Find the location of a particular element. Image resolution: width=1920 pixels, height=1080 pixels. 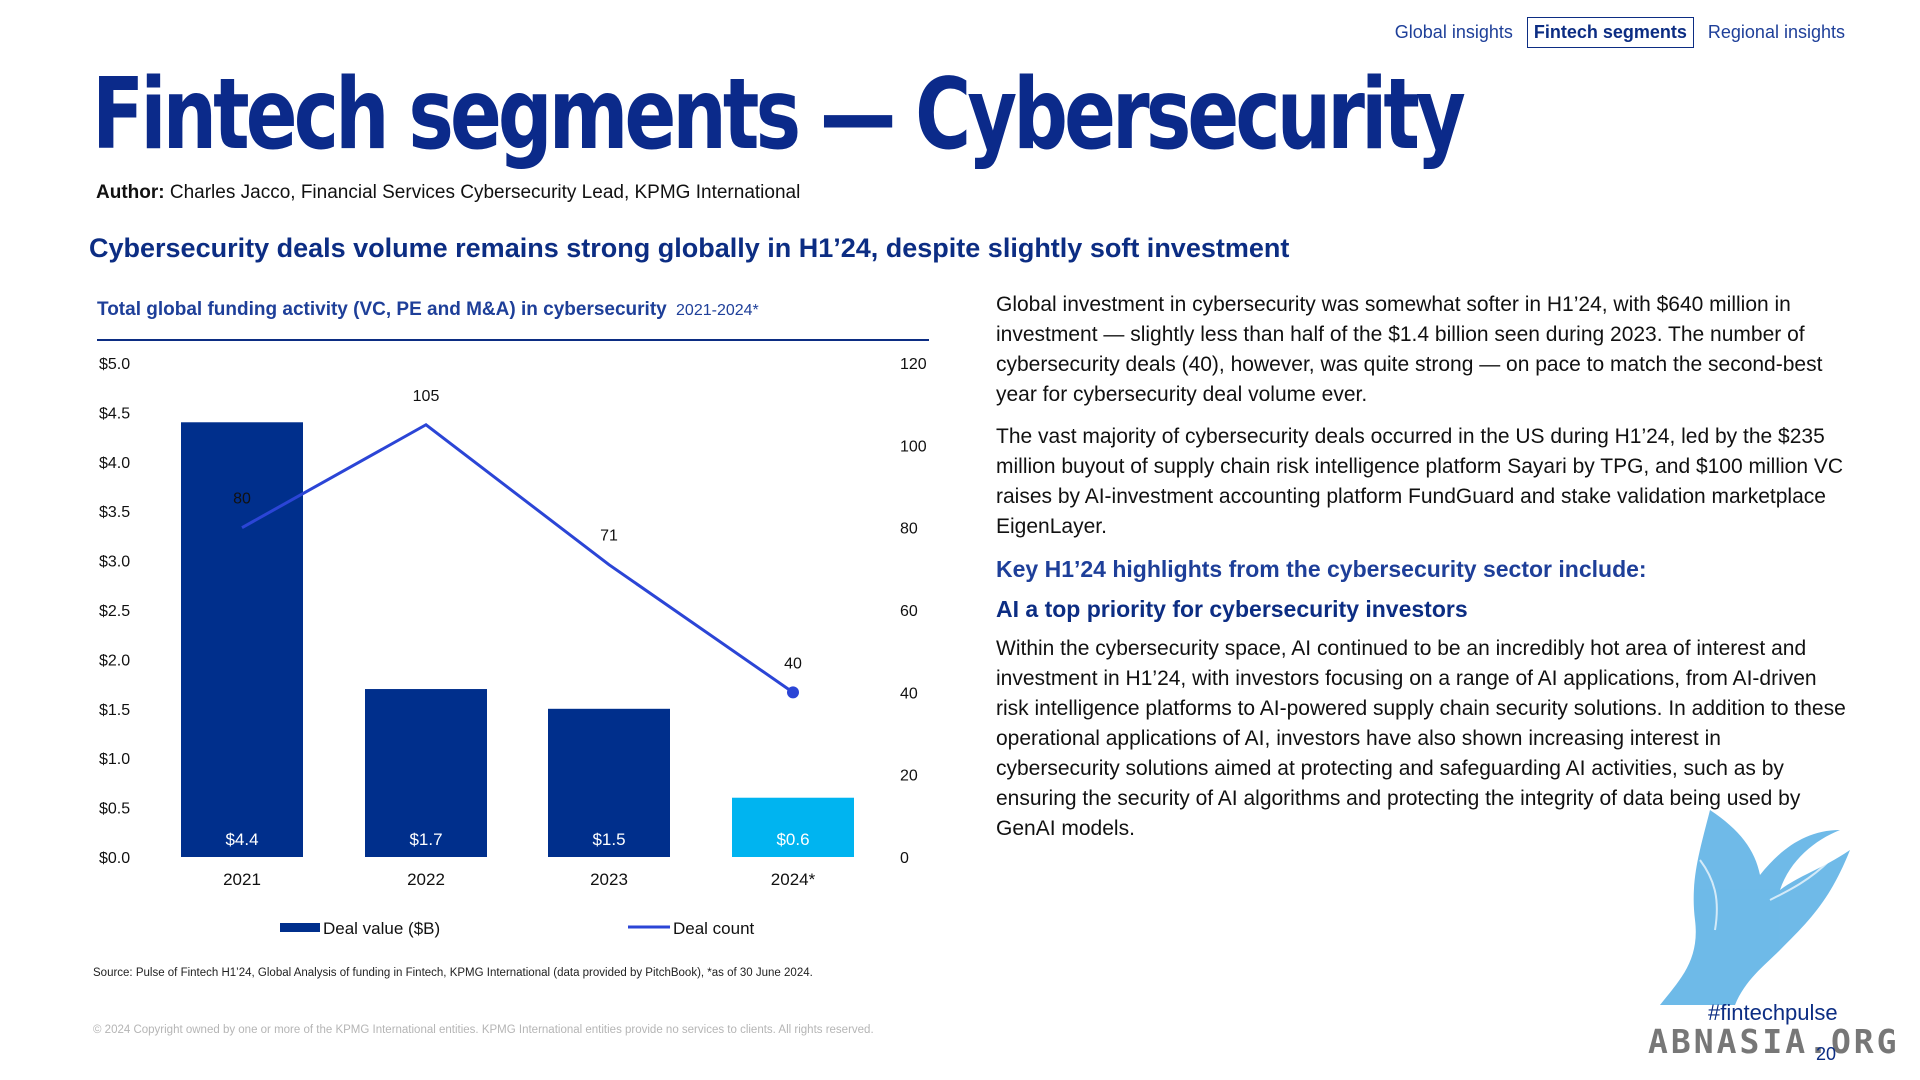

y-right-tick-label: 120 is located at coordinates (913, 364).